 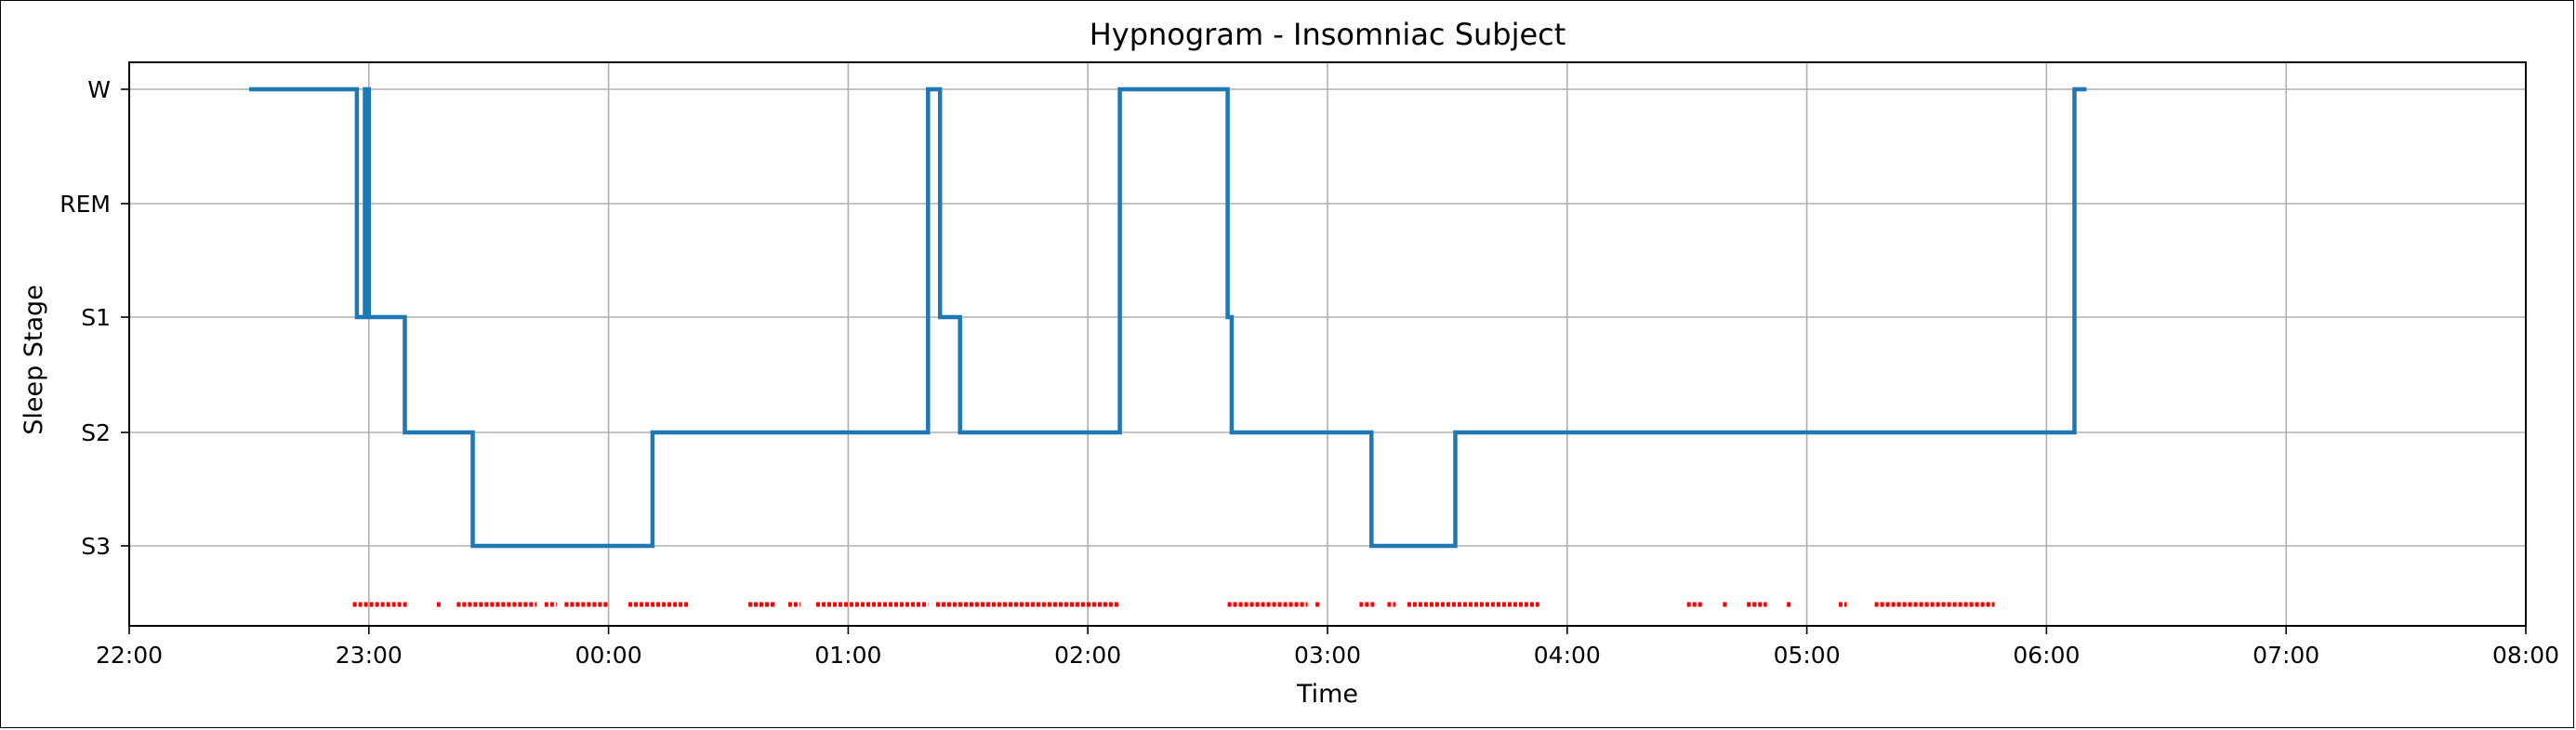 What do you see at coordinates (608, 656) in the screenshot?
I see `x-tick-label: 00:00` at bounding box center [608, 656].